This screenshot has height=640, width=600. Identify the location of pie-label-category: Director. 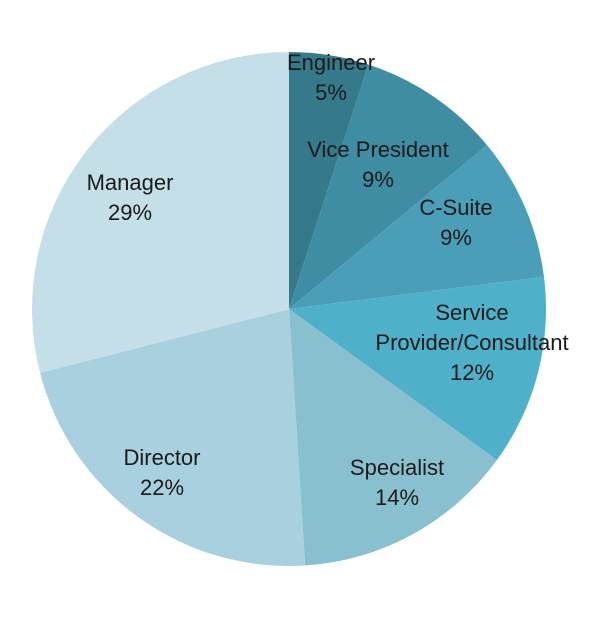
(161, 457).